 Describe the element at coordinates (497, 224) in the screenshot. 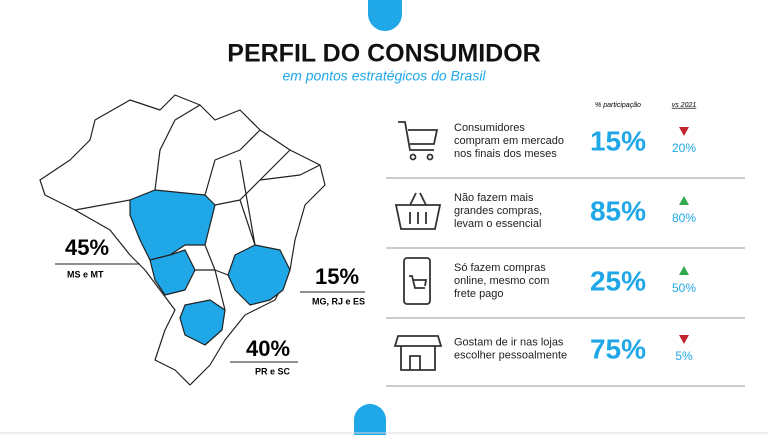

I see `row-text: levam o essencial` at that location.